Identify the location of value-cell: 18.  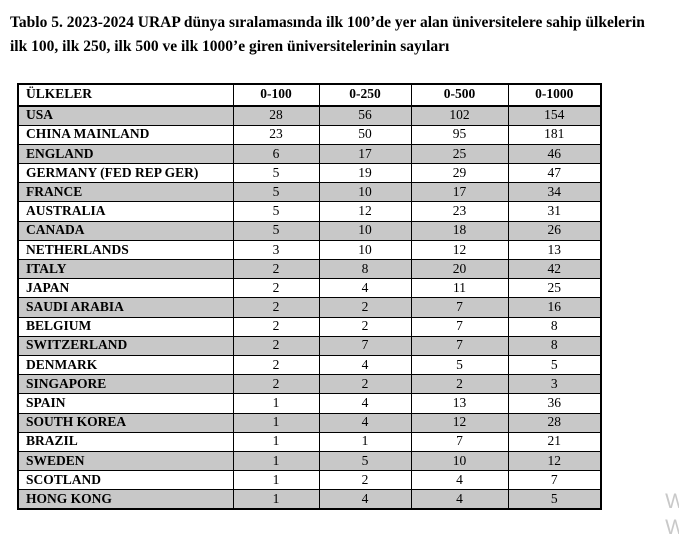
(459, 230).